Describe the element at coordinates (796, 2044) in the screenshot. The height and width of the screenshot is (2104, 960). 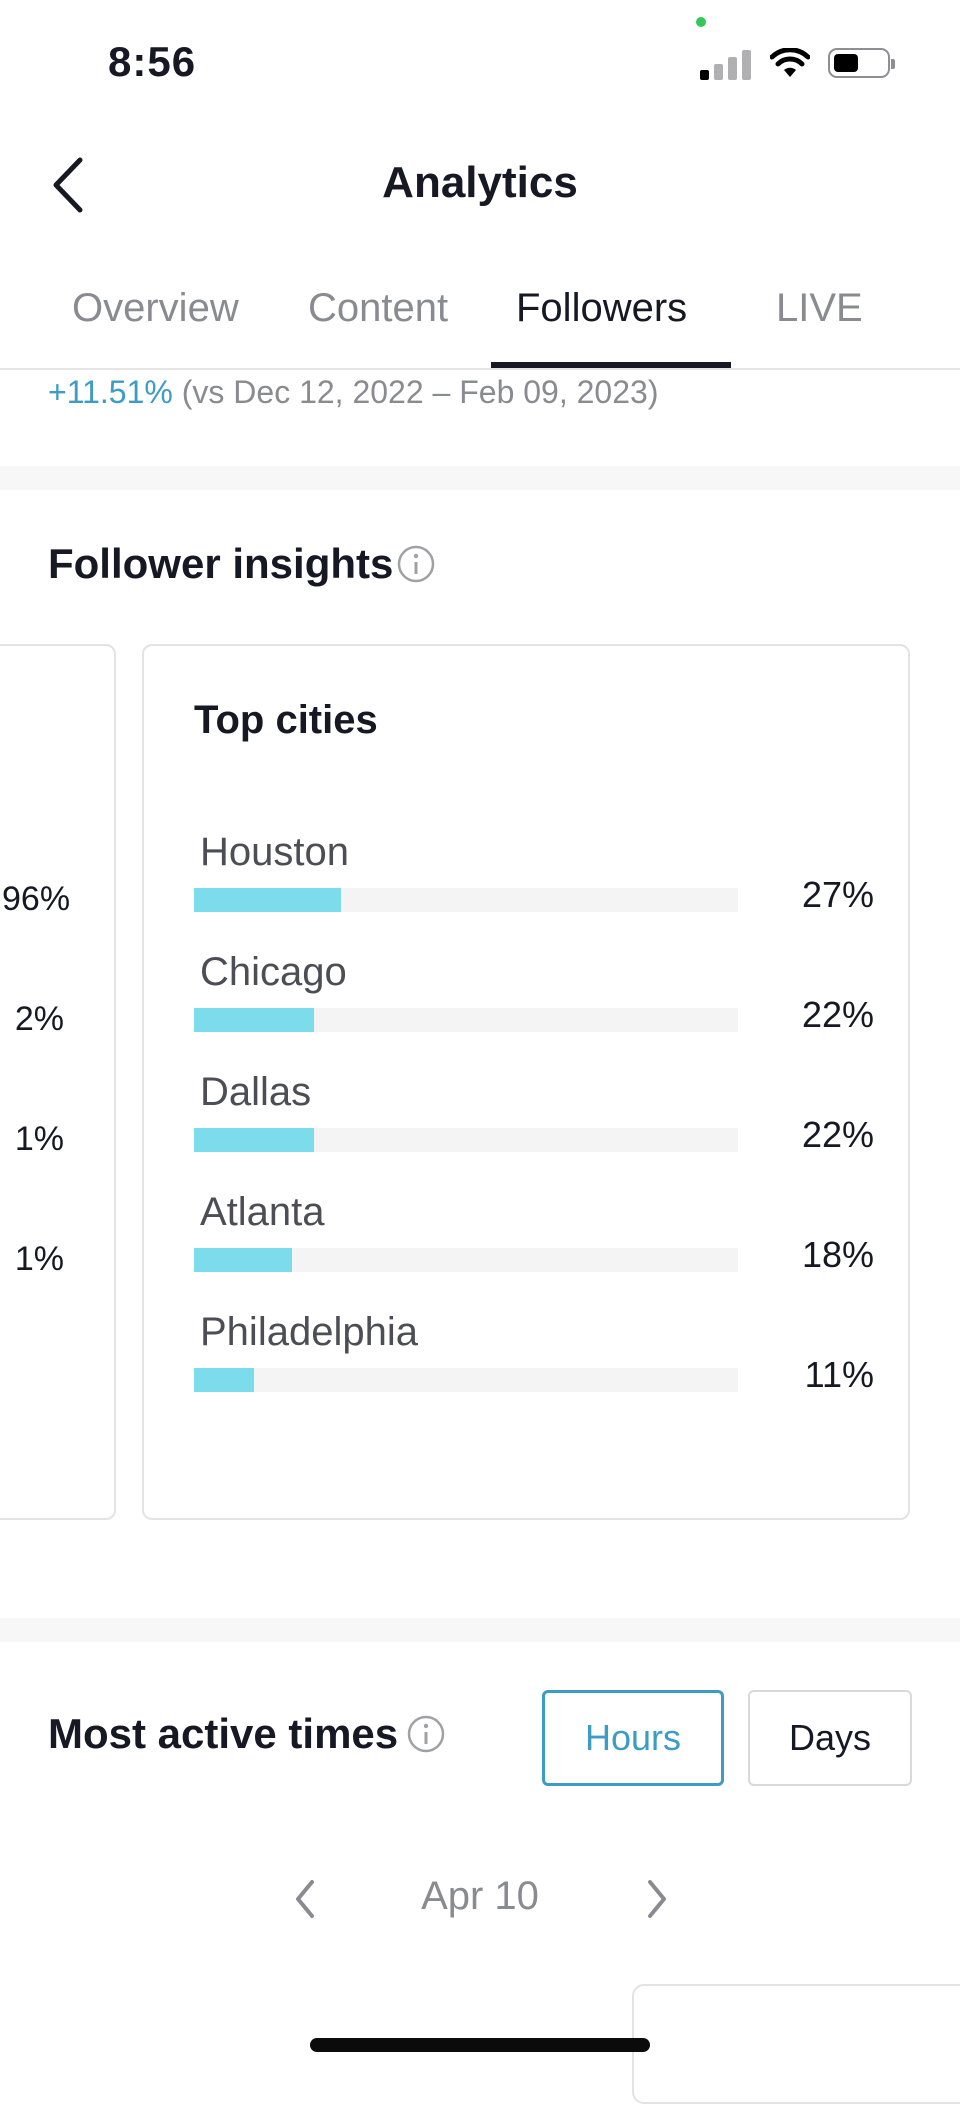
I see `activity-tooltip-card` at that location.